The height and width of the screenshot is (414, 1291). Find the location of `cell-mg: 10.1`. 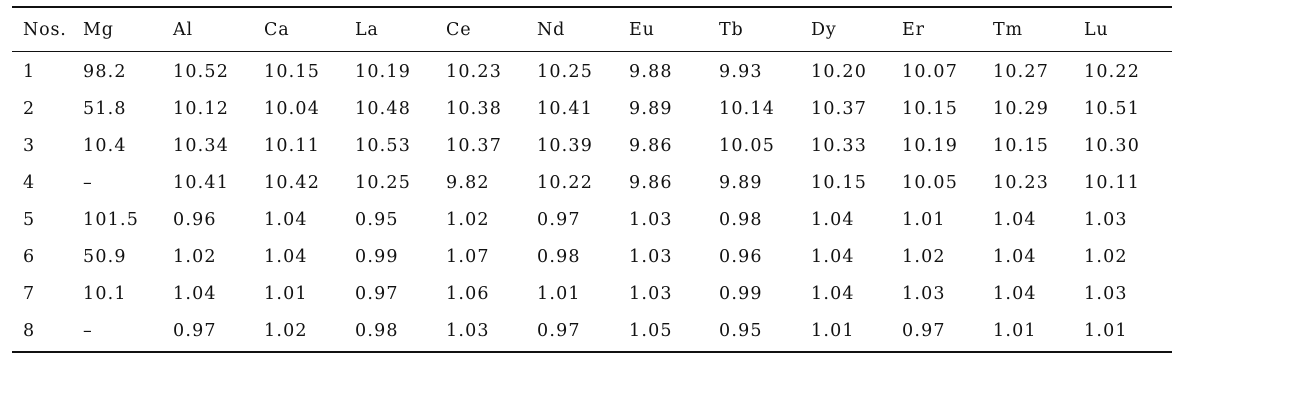

cell-mg: 10.1 is located at coordinates (105, 293).